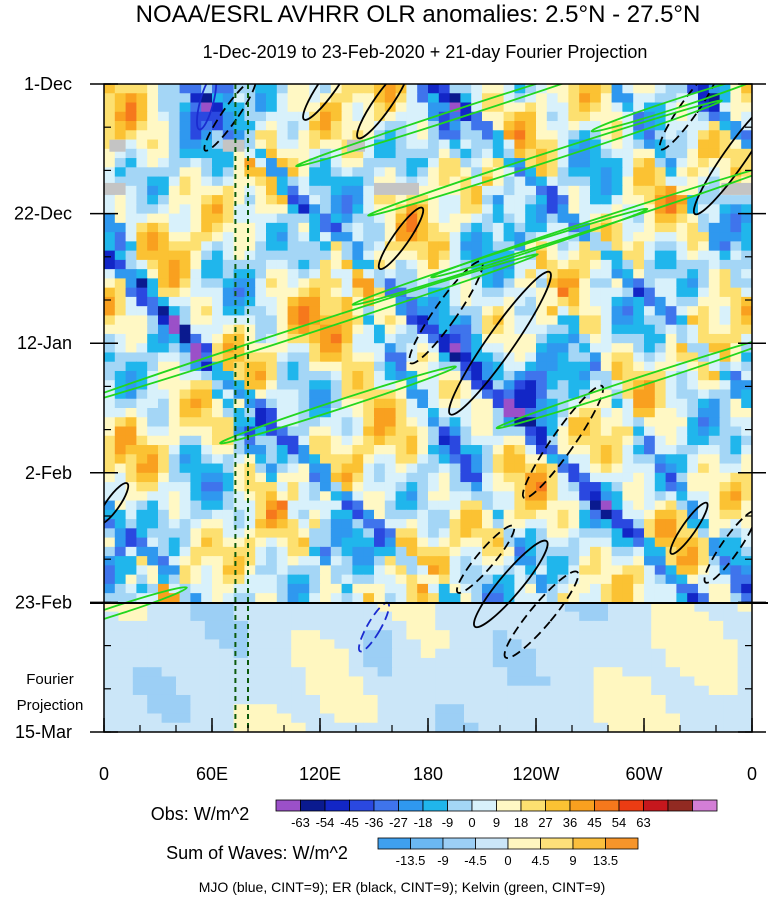 This screenshot has height=899, width=771. Describe the element at coordinates (146, 608) in the screenshot. I see `kelvin-wave-contour` at that location.